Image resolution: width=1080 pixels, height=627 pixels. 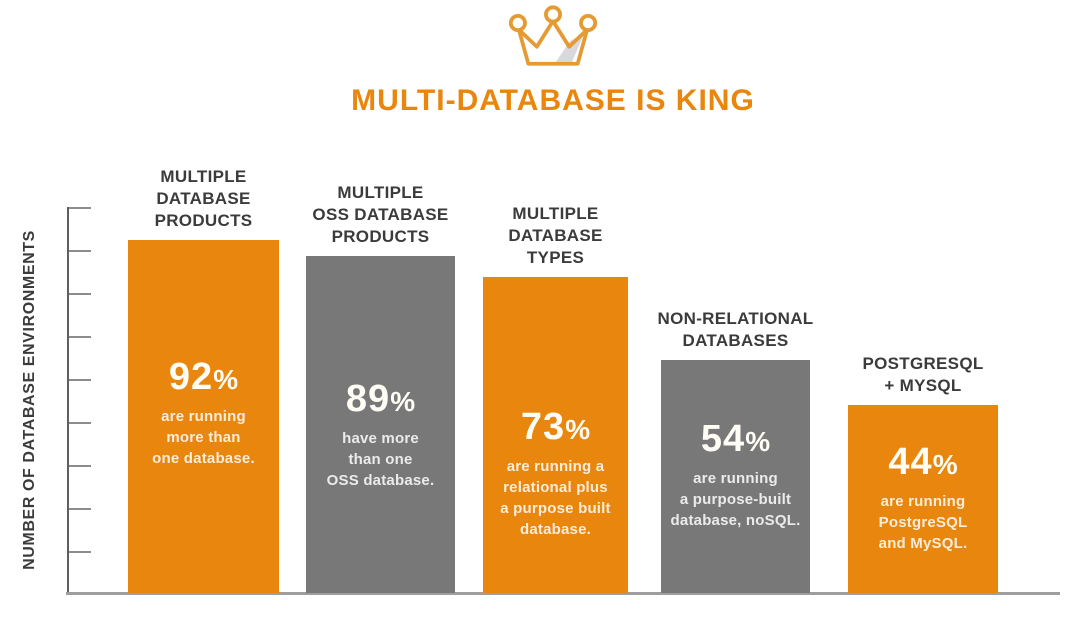 What do you see at coordinates (29, 400) in the screenshot?
I see `y-axis-label: NUMBER OF DATABASE ENVIRONMENTS` at bounding box center [29, 400].